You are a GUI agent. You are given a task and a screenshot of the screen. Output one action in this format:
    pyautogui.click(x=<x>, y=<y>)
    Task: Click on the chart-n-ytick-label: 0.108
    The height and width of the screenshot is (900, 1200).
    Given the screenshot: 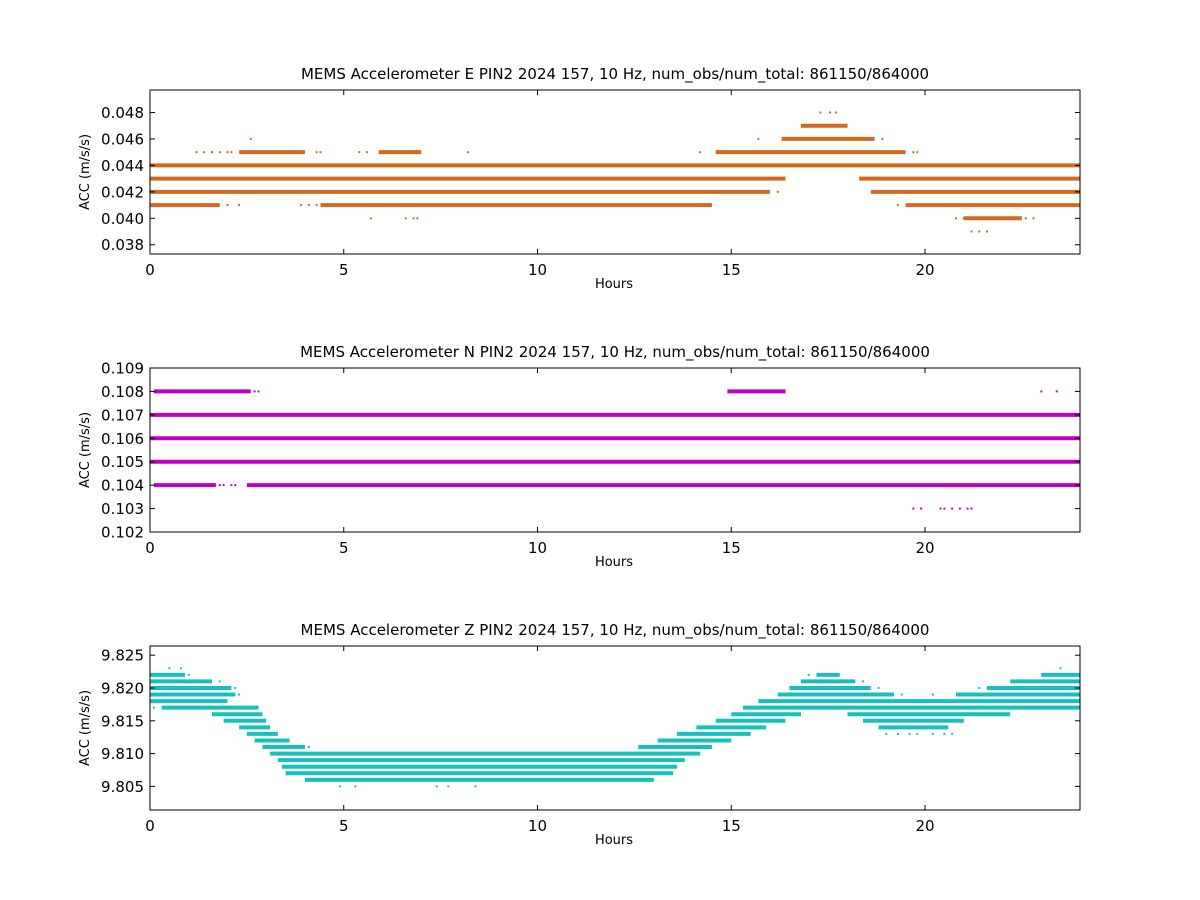 What is the action you would take?
    pyautogui.click(x=122, y=392)
    